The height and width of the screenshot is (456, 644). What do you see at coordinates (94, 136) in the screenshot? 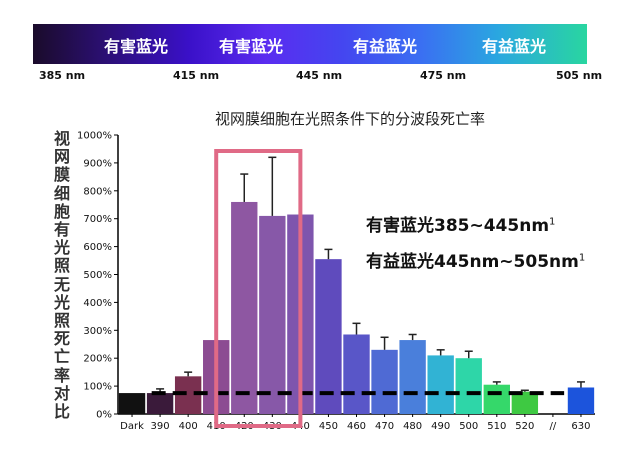
I see `y-tick-label: 1000%` at bounding box center [94, 136].